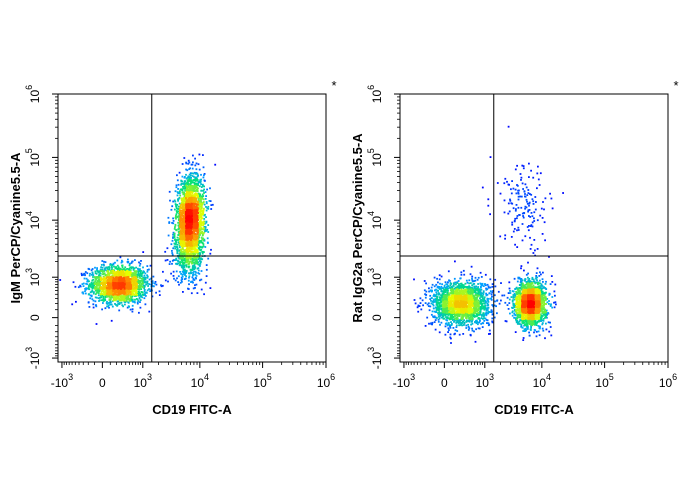  Describe the element at coordinates (62, 381) in the screenshot. I see `x-tick-label: -103` at that location.